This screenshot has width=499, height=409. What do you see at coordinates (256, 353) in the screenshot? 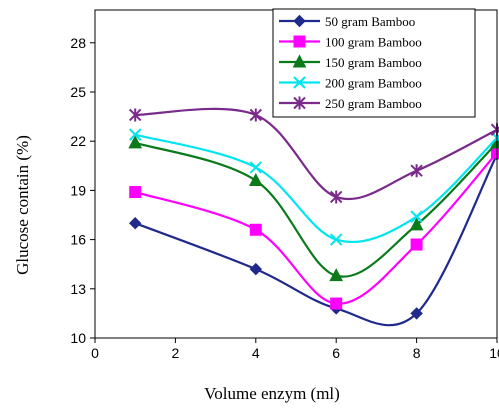
I see `x-tick-label: 4` at bounding box center [256, 353].